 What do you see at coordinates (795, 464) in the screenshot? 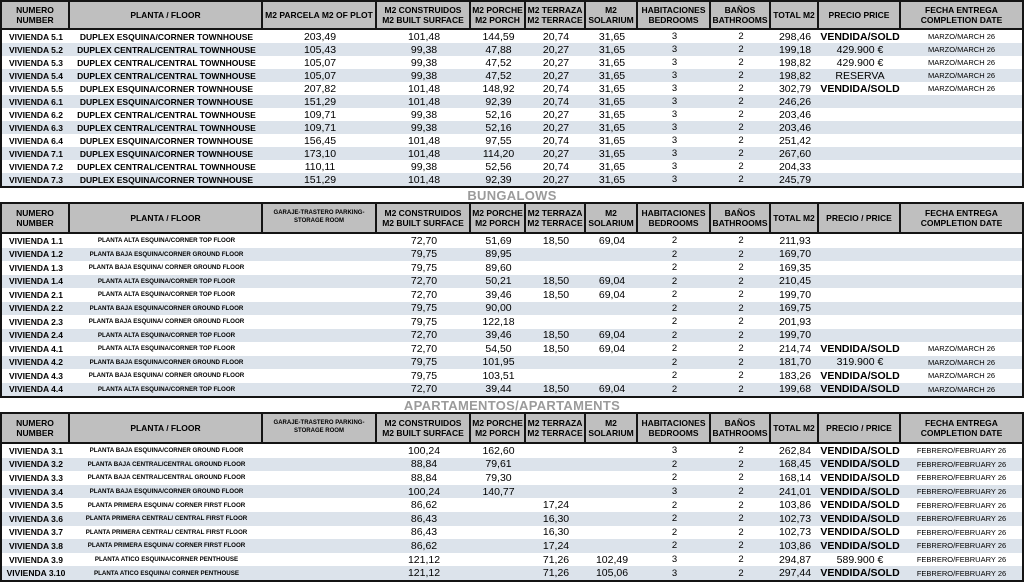
I see `cell-total-m2: 168,45` at bounding box center [795, 464].